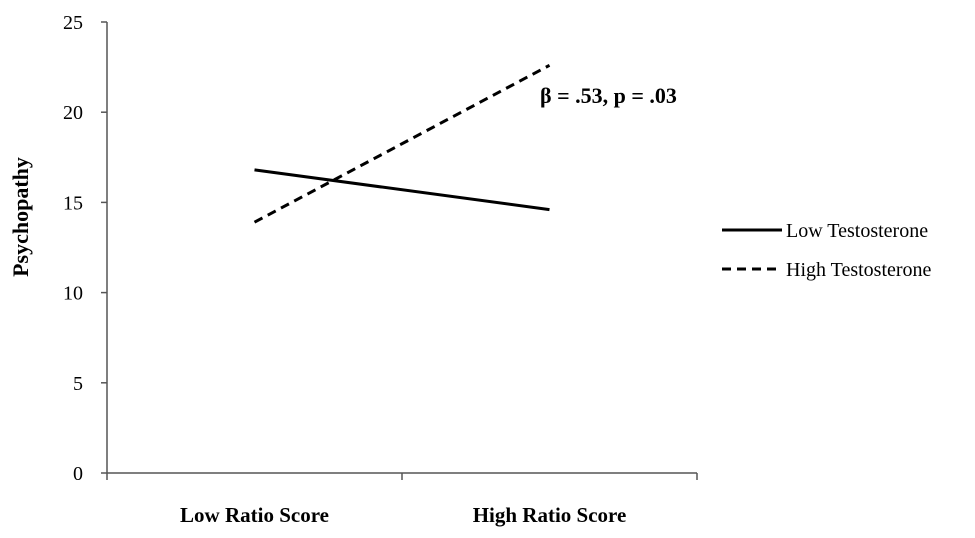  Describe the element at coordinates (827, 250) in the screenshot. I see `legend: Low Testosterone High Testosterone` at that location.